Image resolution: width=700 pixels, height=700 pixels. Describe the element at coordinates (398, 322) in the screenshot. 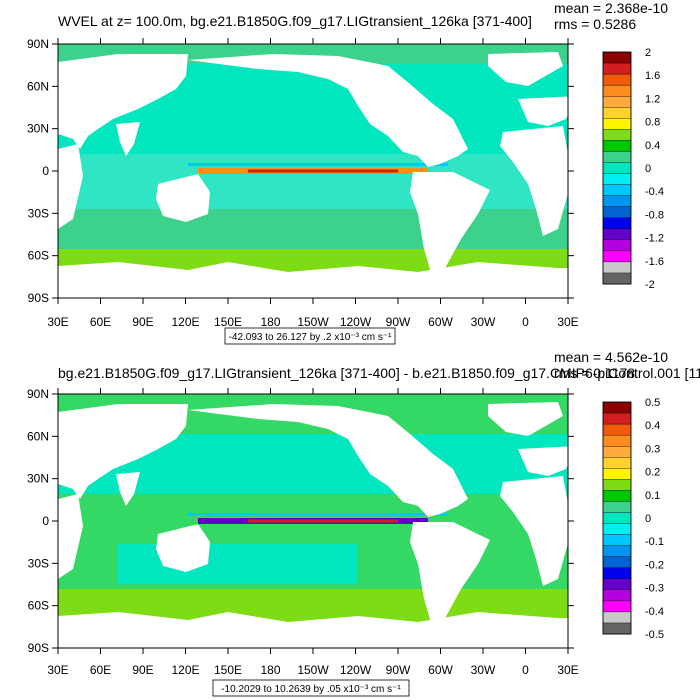

I see `x-tick-label: 90W` at that location.